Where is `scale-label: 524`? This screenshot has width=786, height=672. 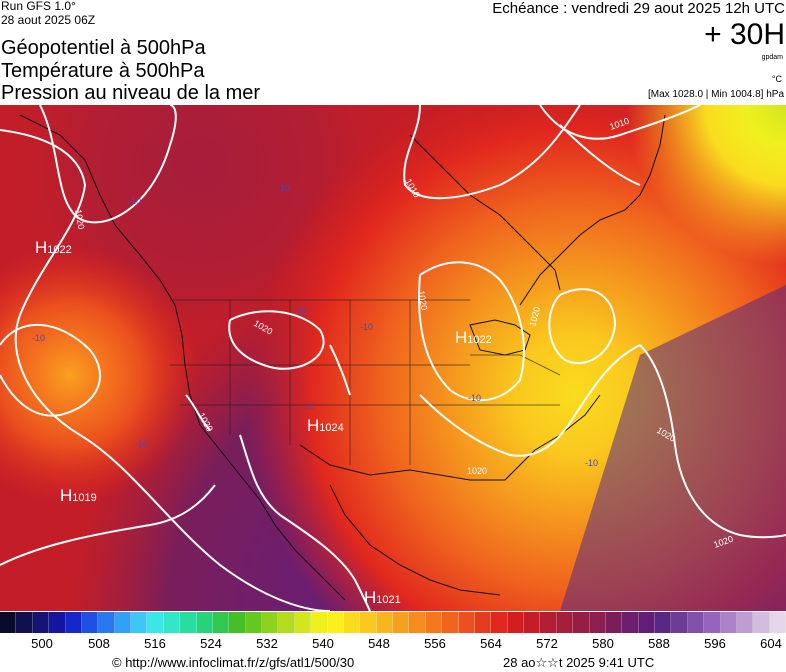
scale-label: 524 is located at coordinates (211, 643).